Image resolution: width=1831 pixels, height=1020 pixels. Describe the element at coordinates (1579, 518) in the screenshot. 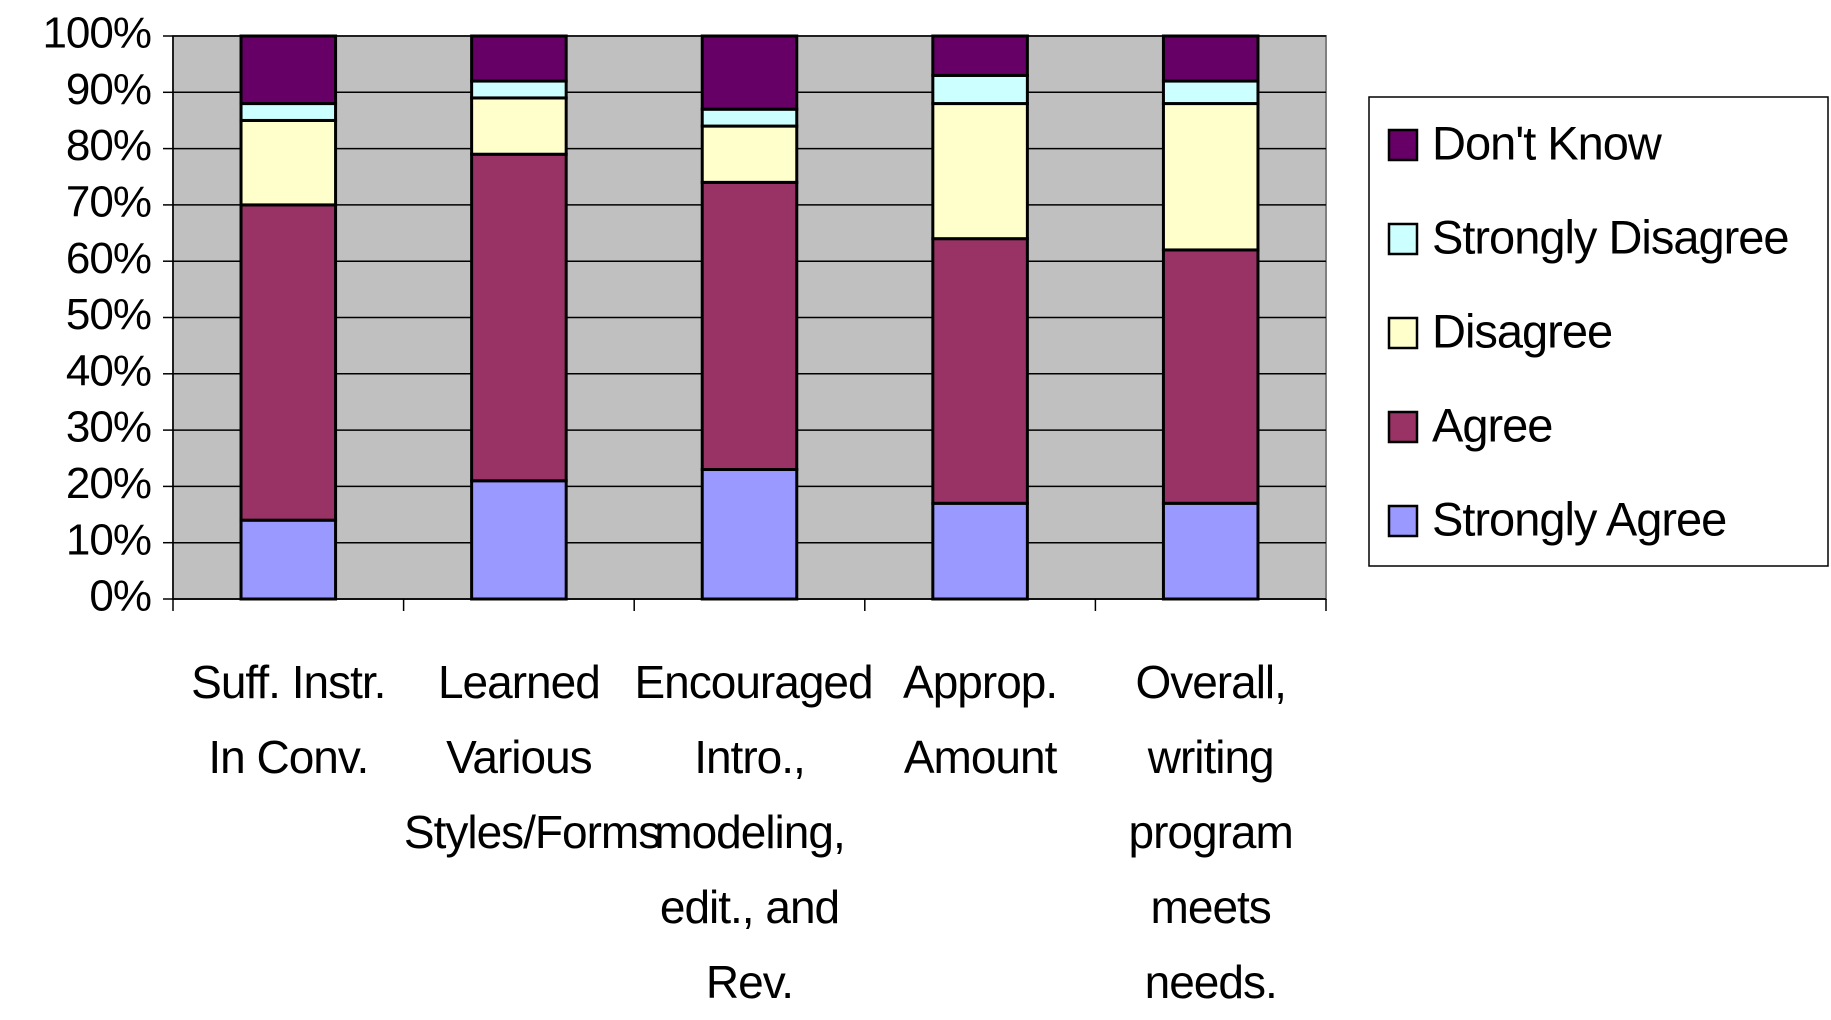

I see `legend-label: Strongly Agree` at that location.